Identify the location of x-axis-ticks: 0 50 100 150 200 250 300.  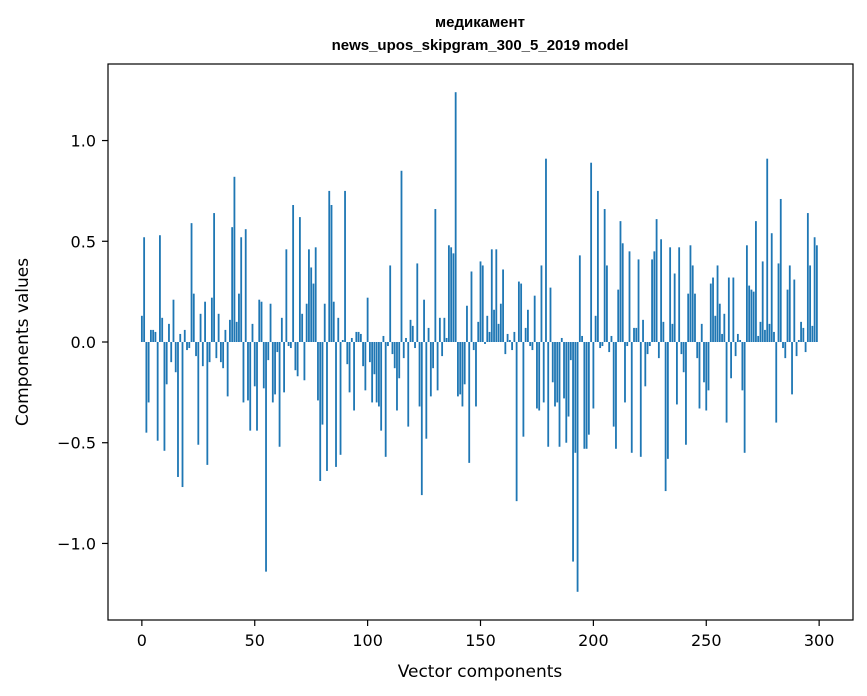
(485, 635).